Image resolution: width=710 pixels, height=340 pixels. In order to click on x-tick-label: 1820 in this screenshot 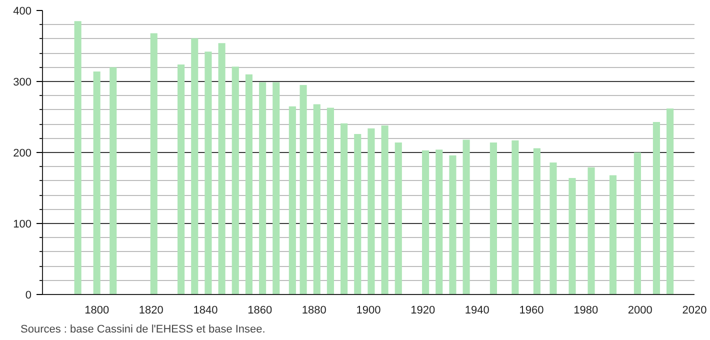, I will do `click(151, 310)`.